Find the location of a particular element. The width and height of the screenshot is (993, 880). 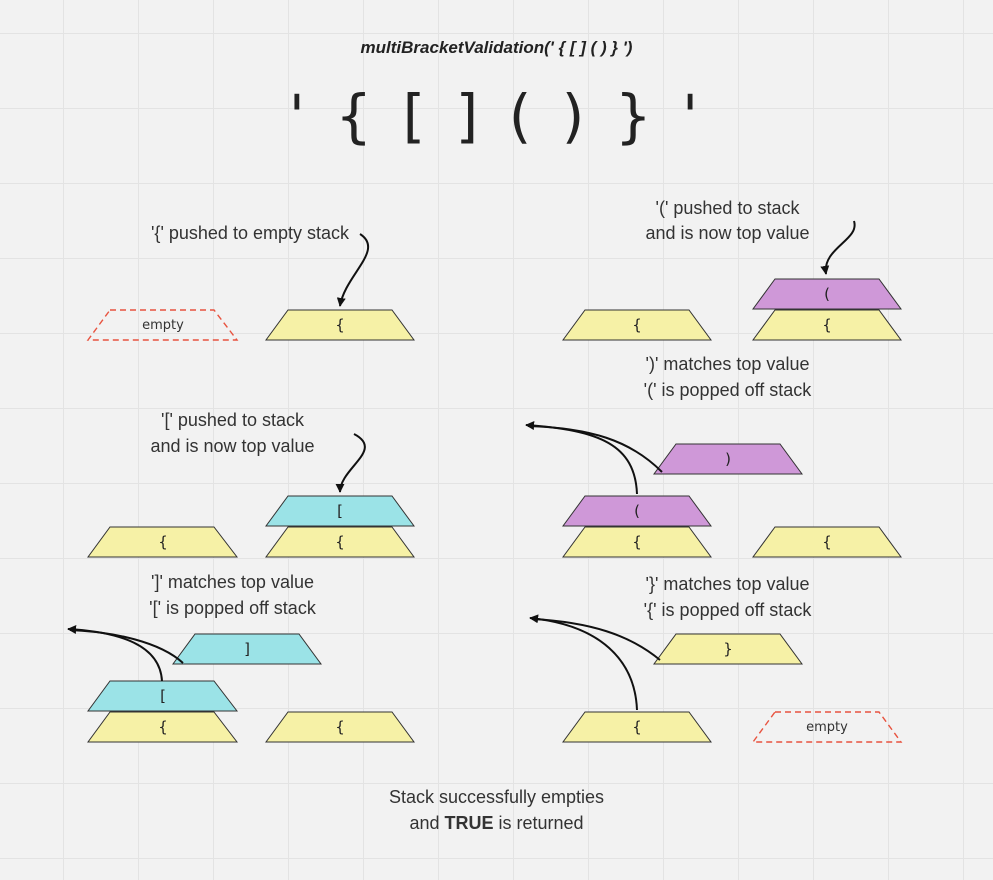

stack-block-paren-open-4: ( is located at coordinates (827, 294).